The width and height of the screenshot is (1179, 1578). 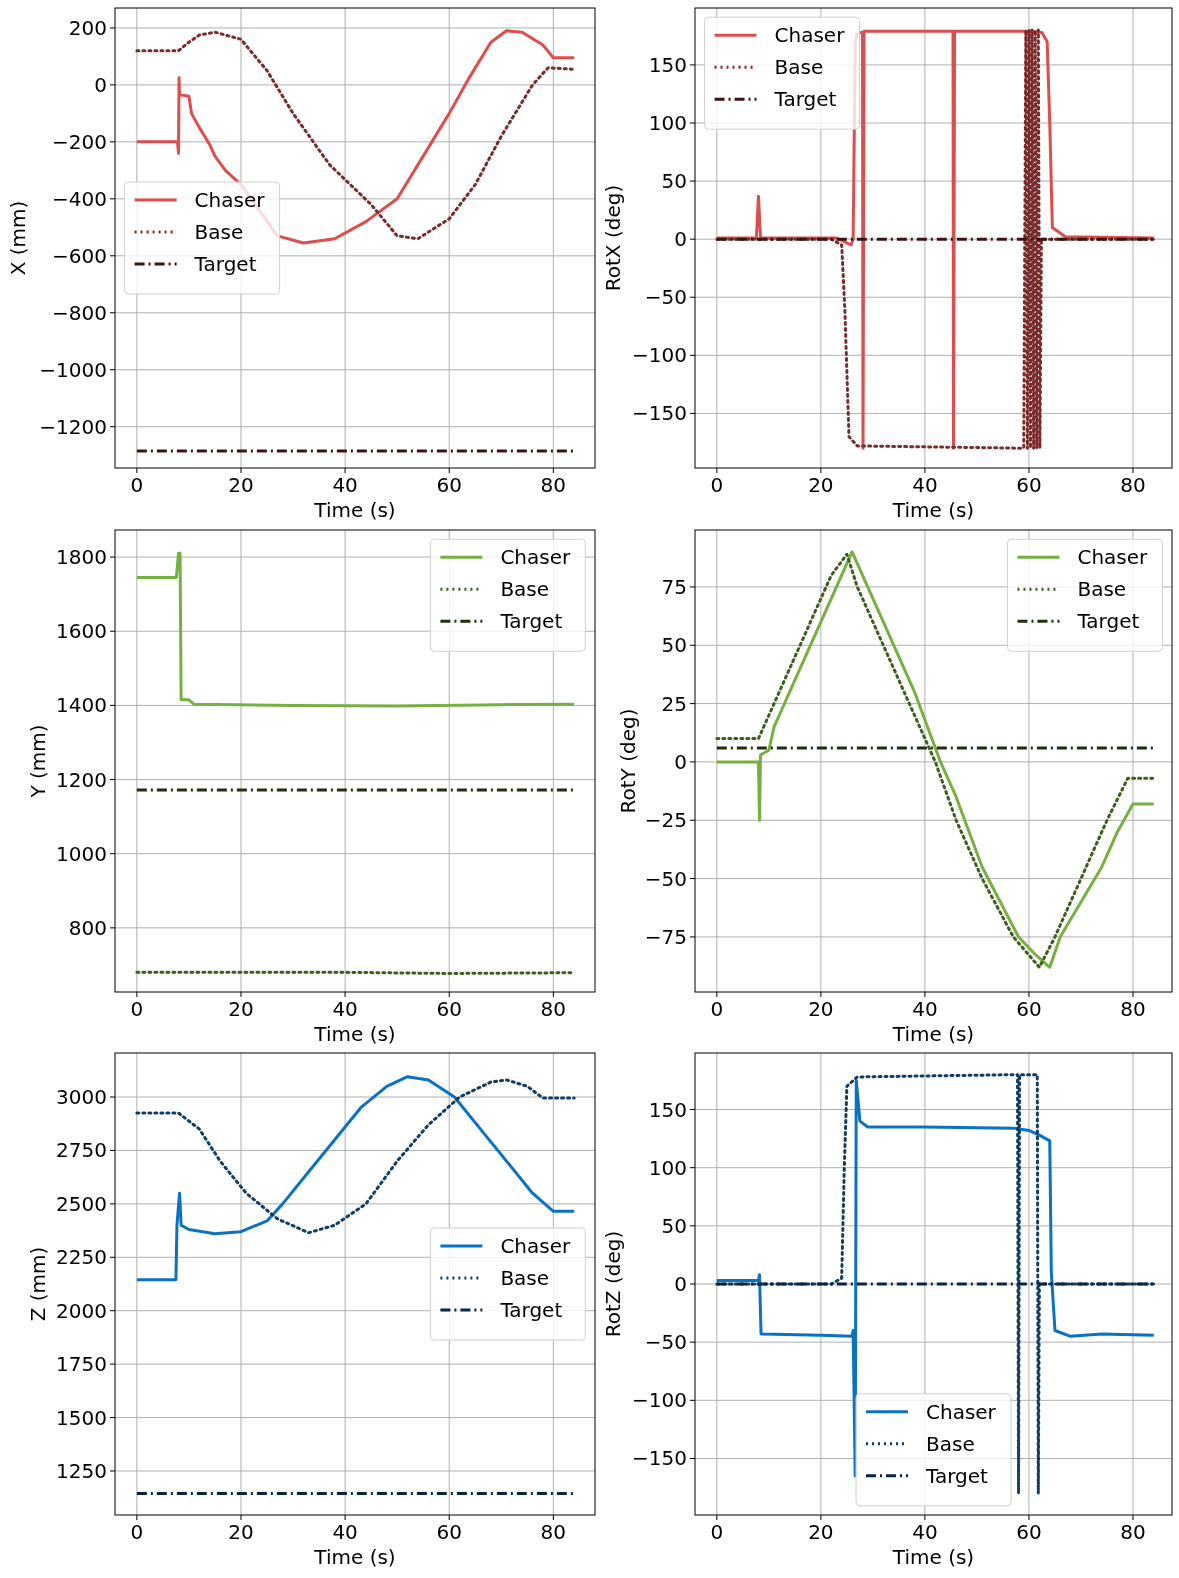 What do you see at coordinates (81, 779) in the screenshot?
I see `y-tick-label: 1200` at bounding box center [81, 779].